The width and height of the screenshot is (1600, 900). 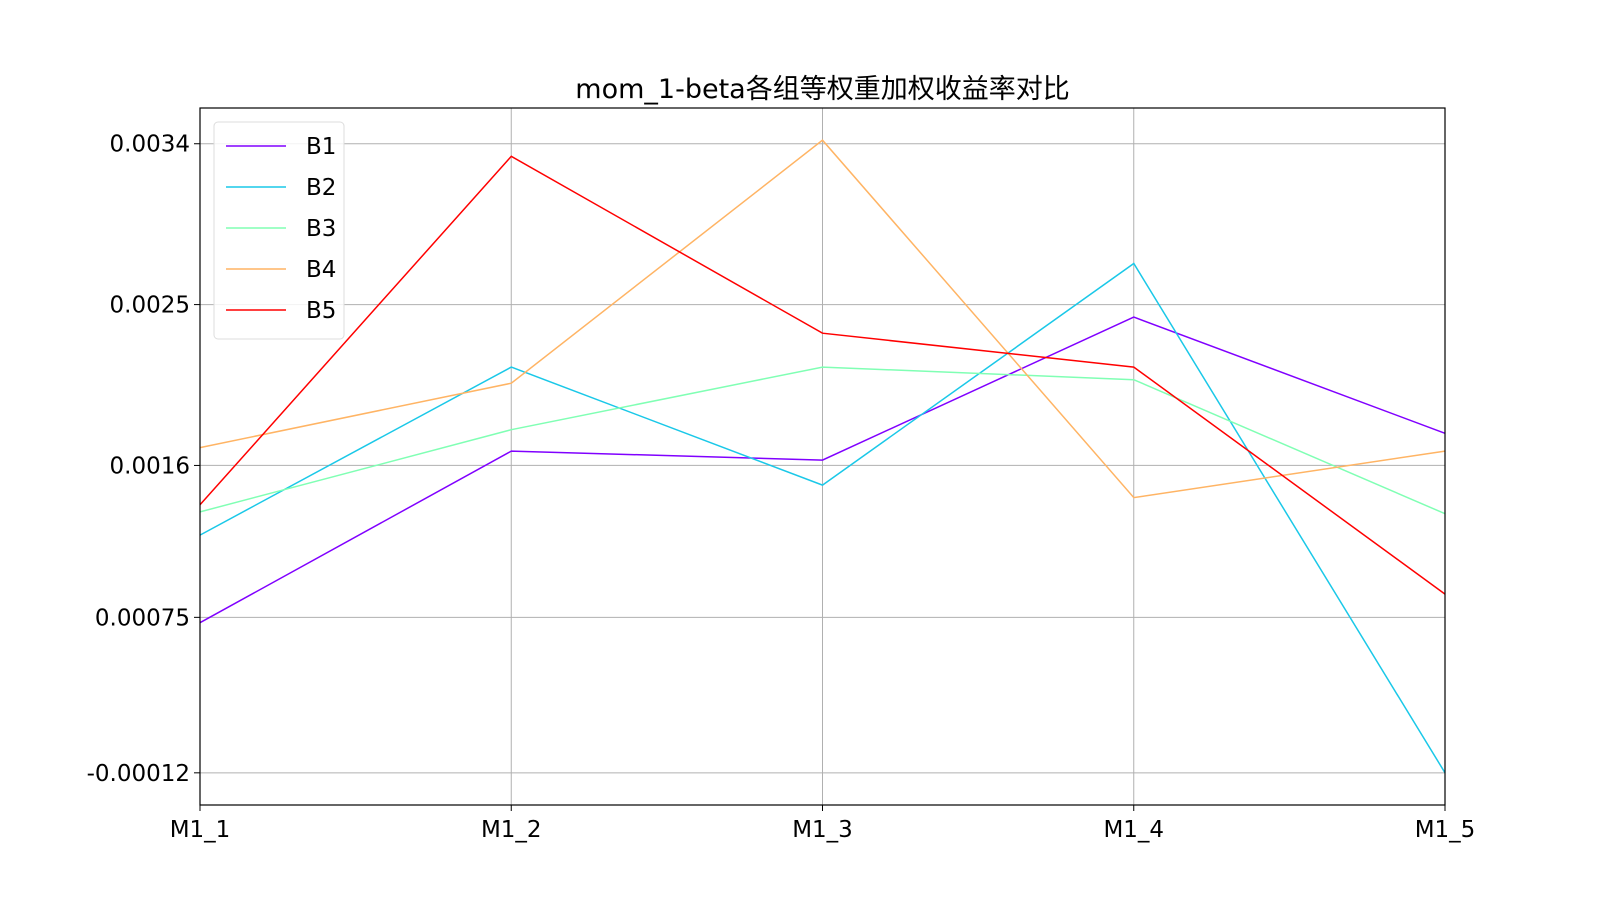 What do you see at coordinates (1133, 830) in the screenshot?
I see `x-tick-label: M1_4` at bounding box center [1133, 830].